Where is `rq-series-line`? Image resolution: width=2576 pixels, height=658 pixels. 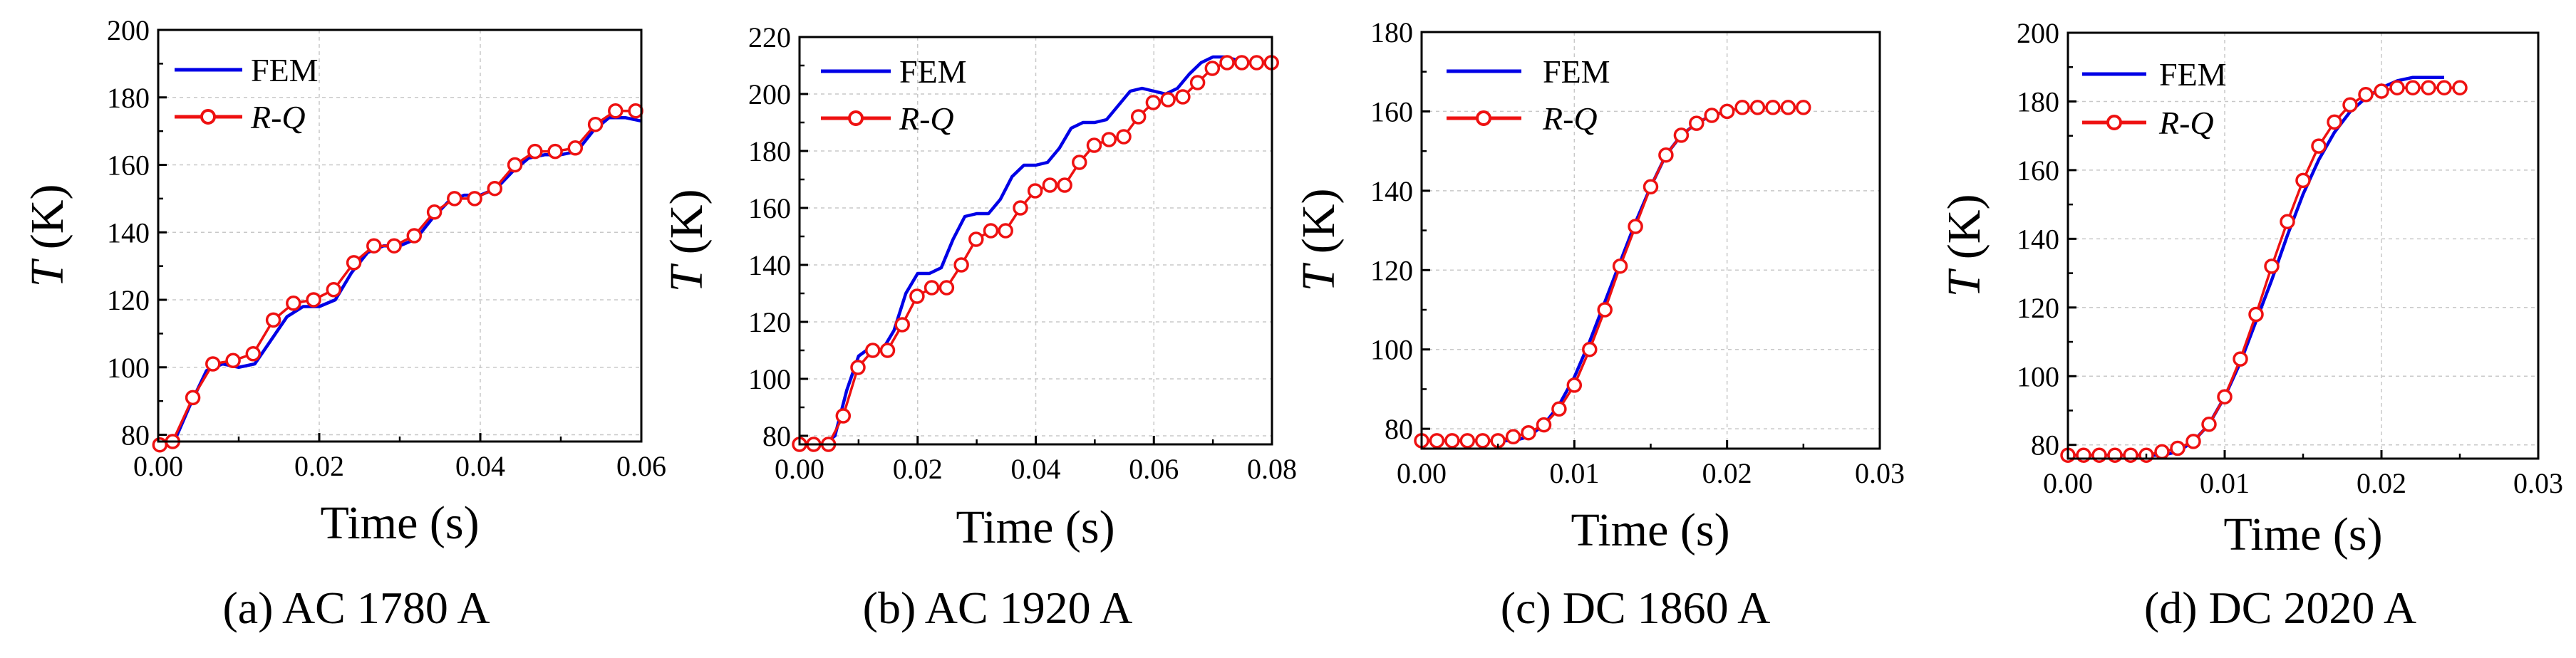 rq-series-line is located at coordinates (1613, 274).